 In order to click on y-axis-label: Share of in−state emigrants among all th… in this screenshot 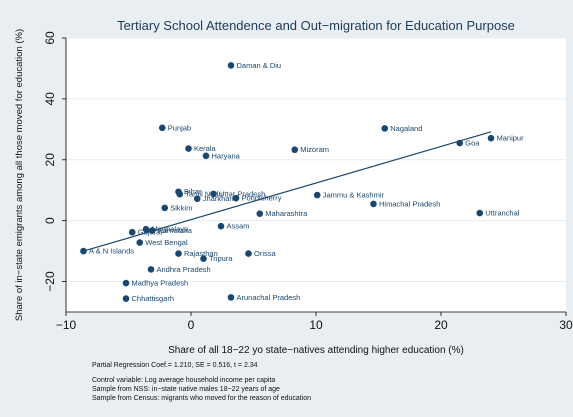, I will do `click(19, 175)`.